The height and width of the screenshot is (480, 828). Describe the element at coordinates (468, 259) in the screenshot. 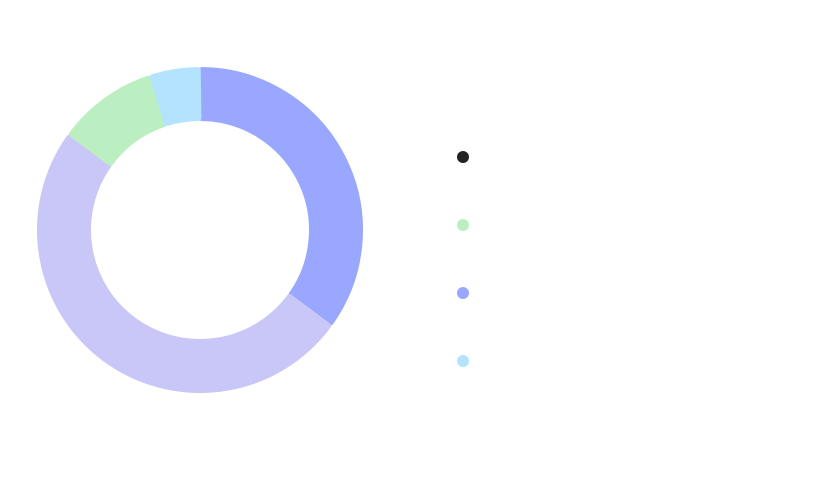

I see `chart-legend` at that location.